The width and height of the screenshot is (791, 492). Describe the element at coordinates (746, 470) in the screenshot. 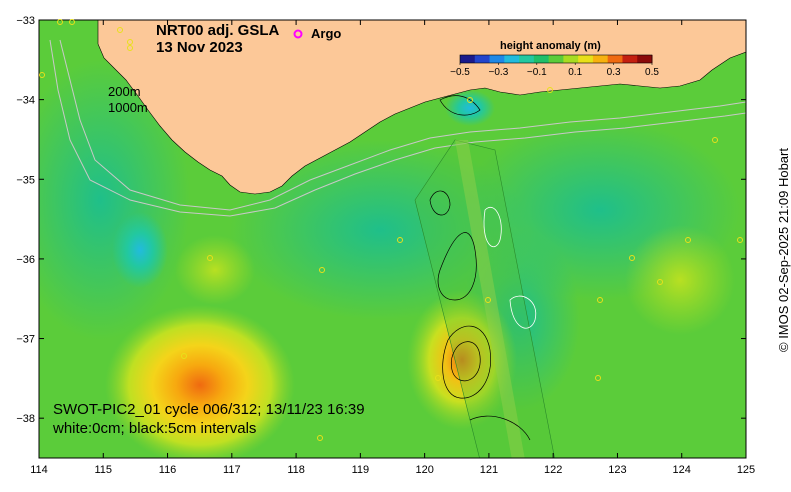

I see `x-tick-label: 125` at that location.